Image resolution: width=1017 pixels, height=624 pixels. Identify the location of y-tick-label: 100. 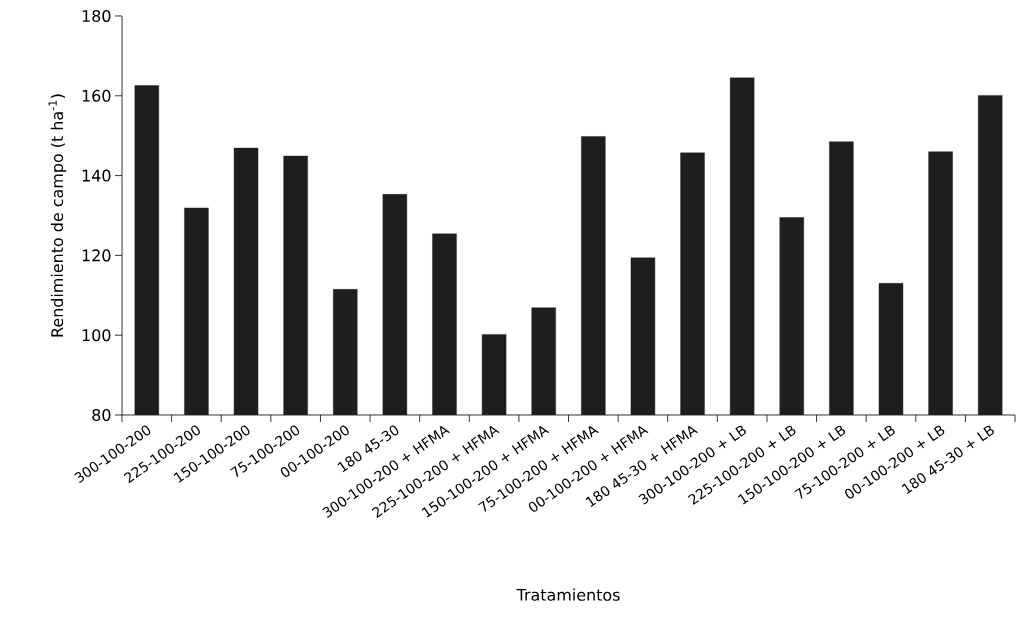
(96, 335).